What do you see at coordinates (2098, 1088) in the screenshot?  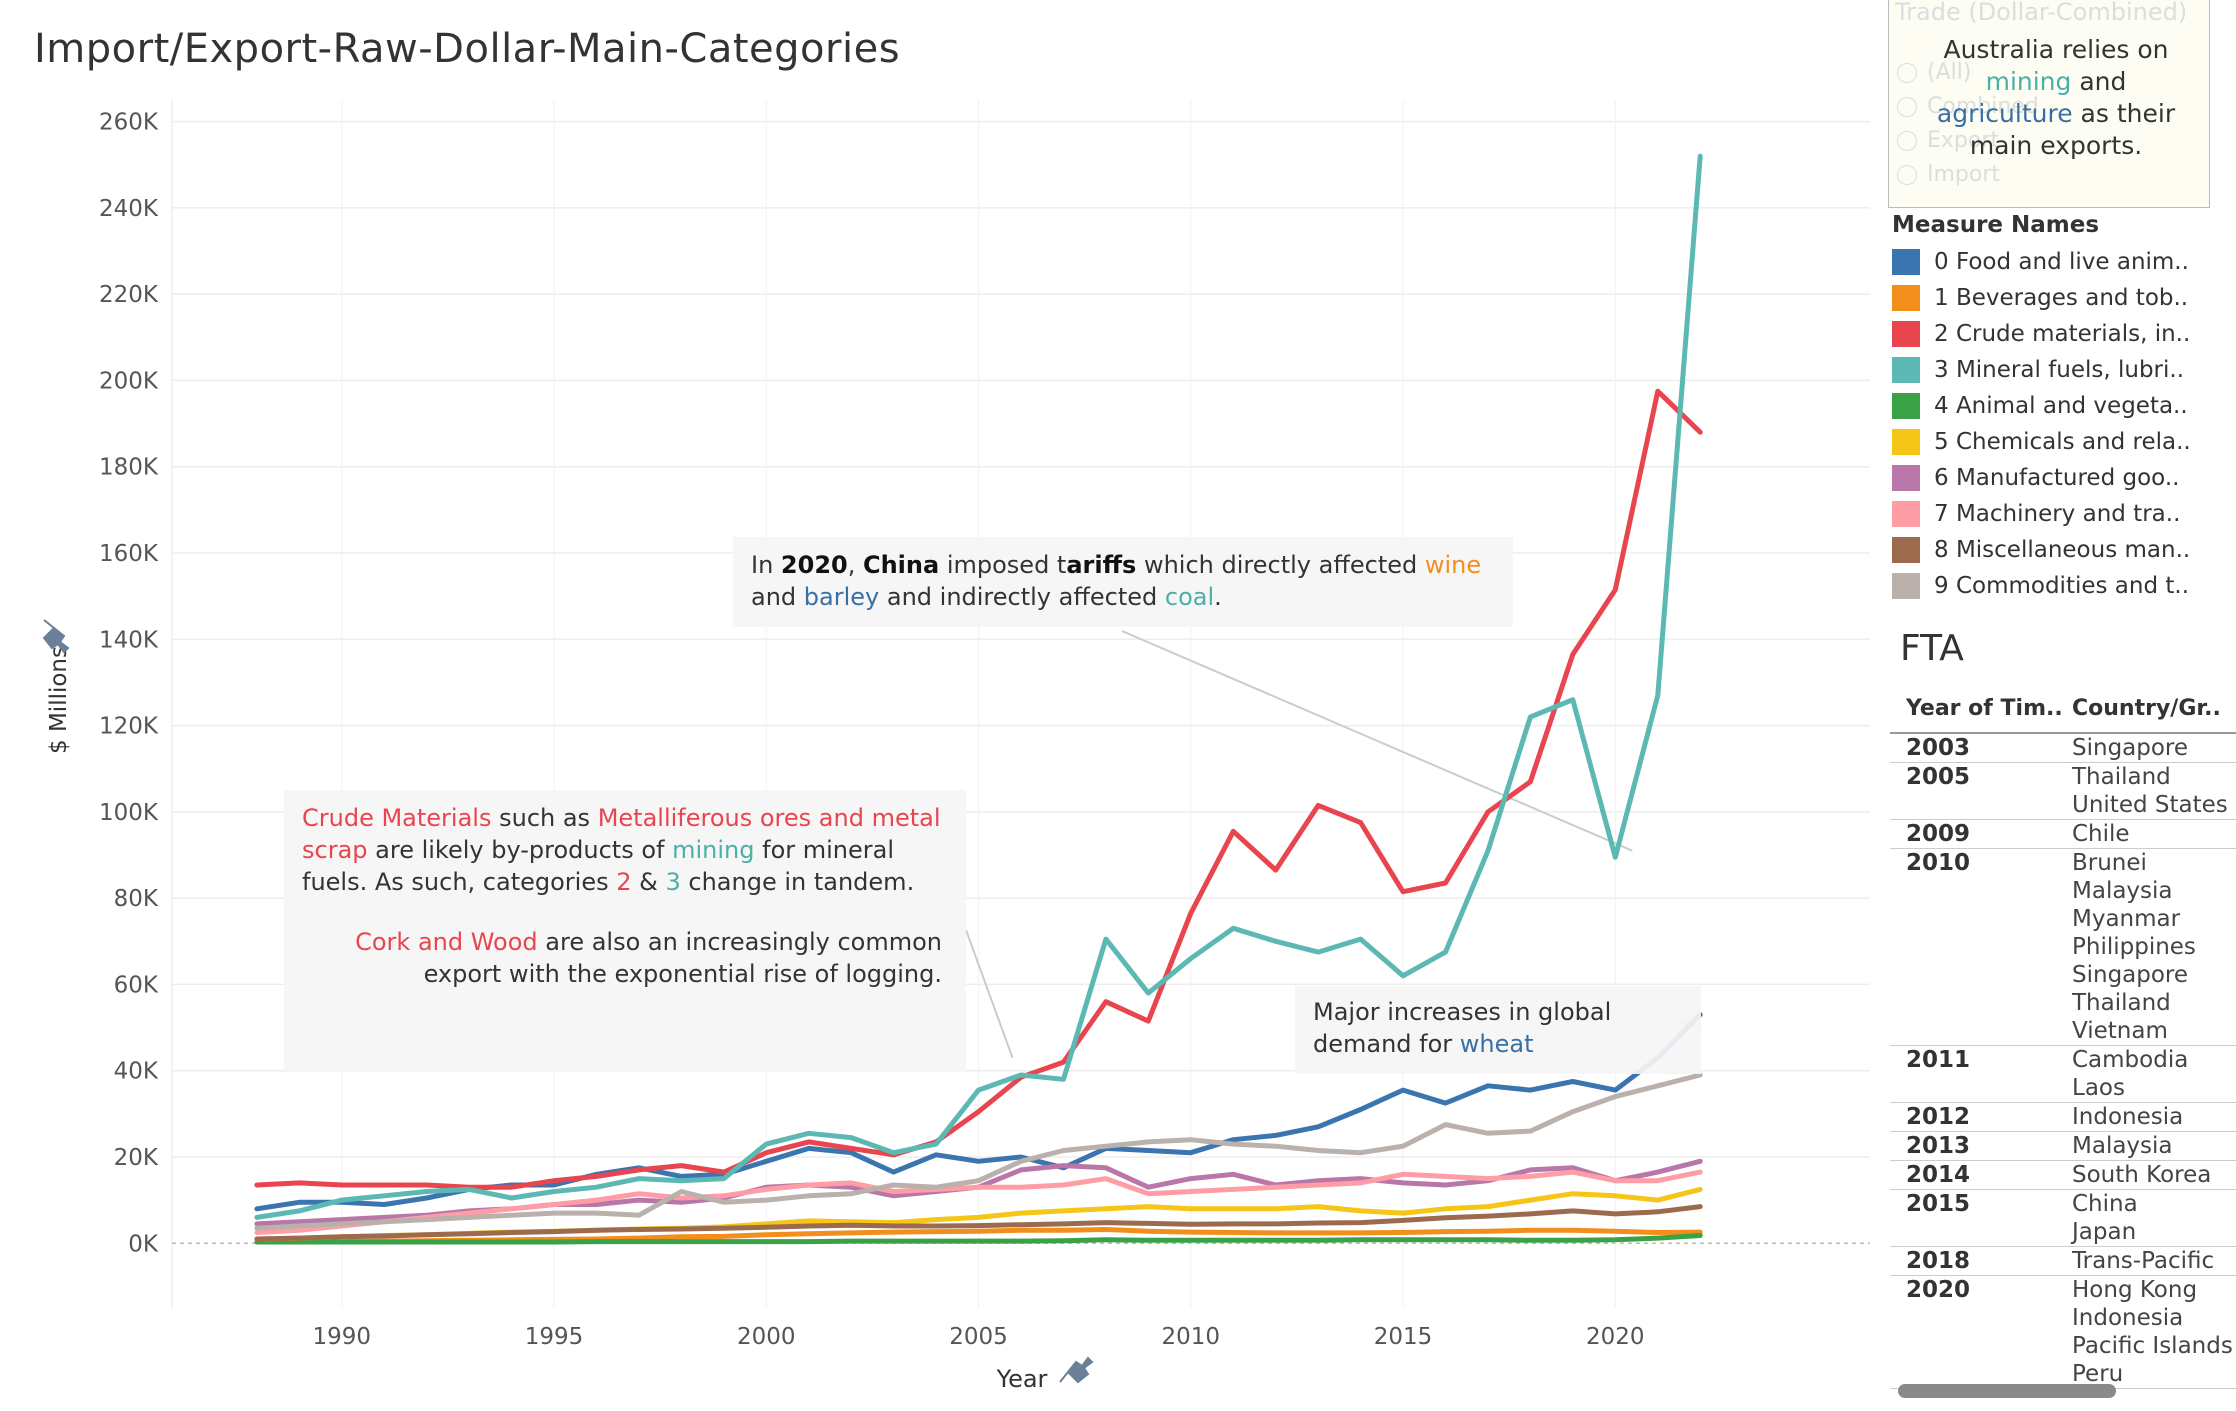 I see `fta-country: Laos` at bounding box center [2098, 1088].